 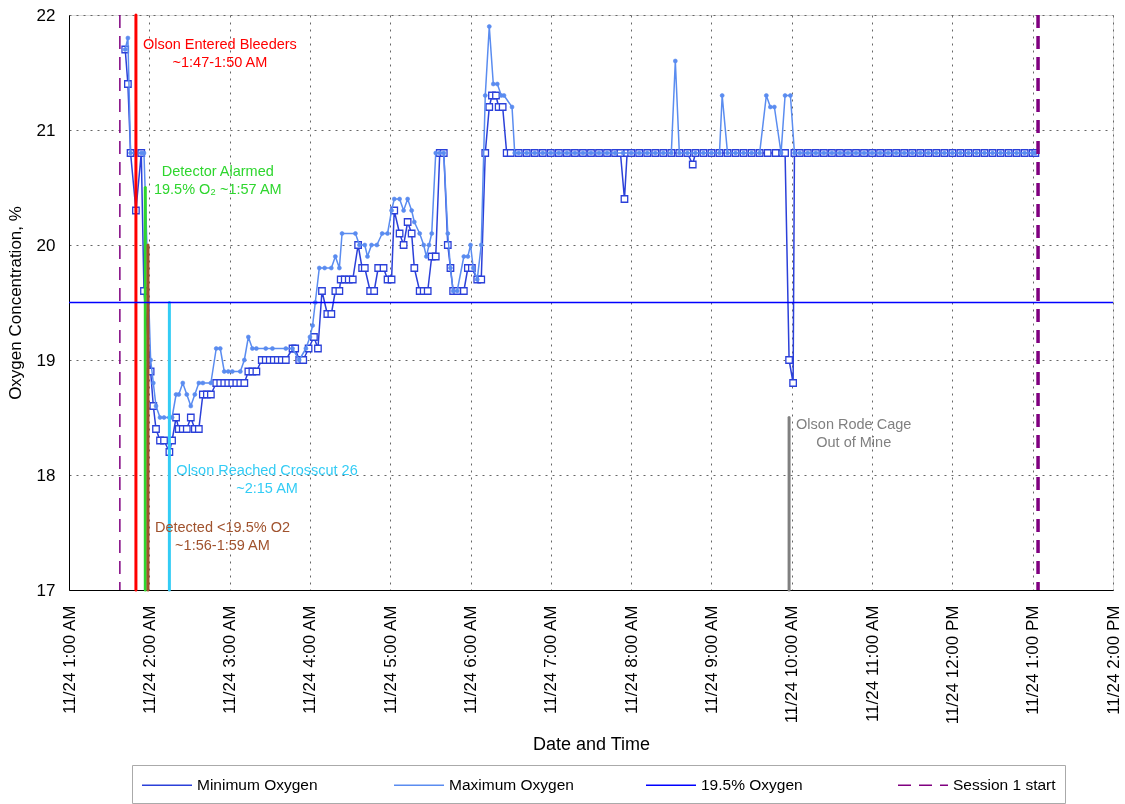 What do you see at coordinates (854, 432) in the screenshot?
I see `annotation: Olson Rode Cage Out of Mine` at bounding box center [854, 432].